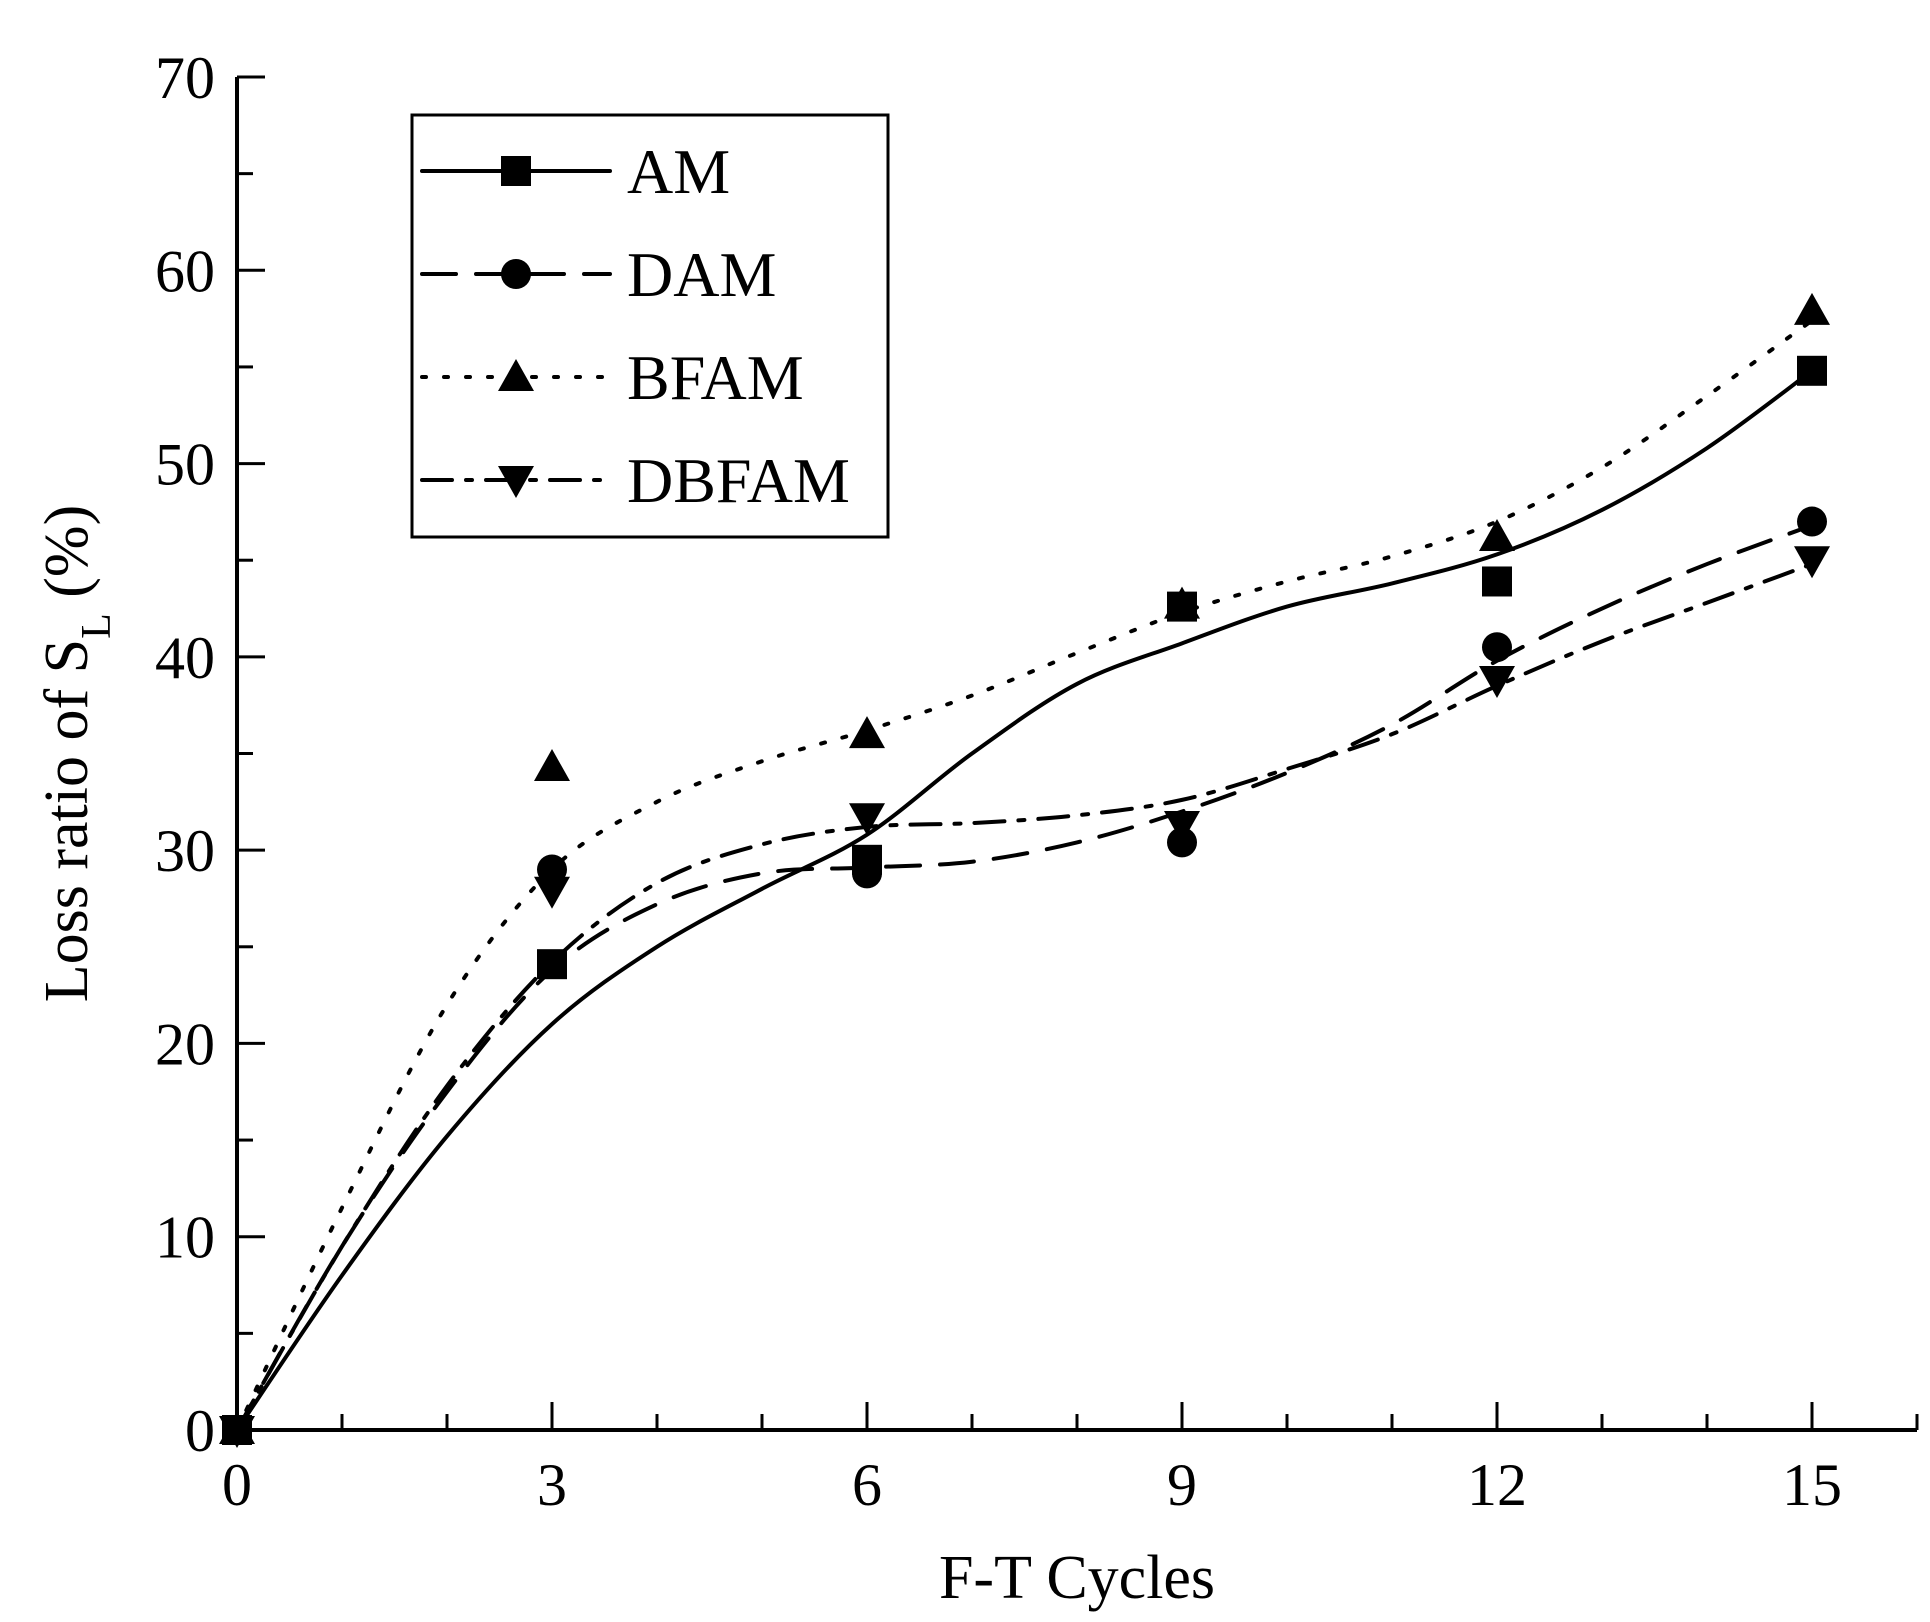  Describe the element at coordinates (97, 626) in the screenshot. I see `y-title-subscript: L` at that location.